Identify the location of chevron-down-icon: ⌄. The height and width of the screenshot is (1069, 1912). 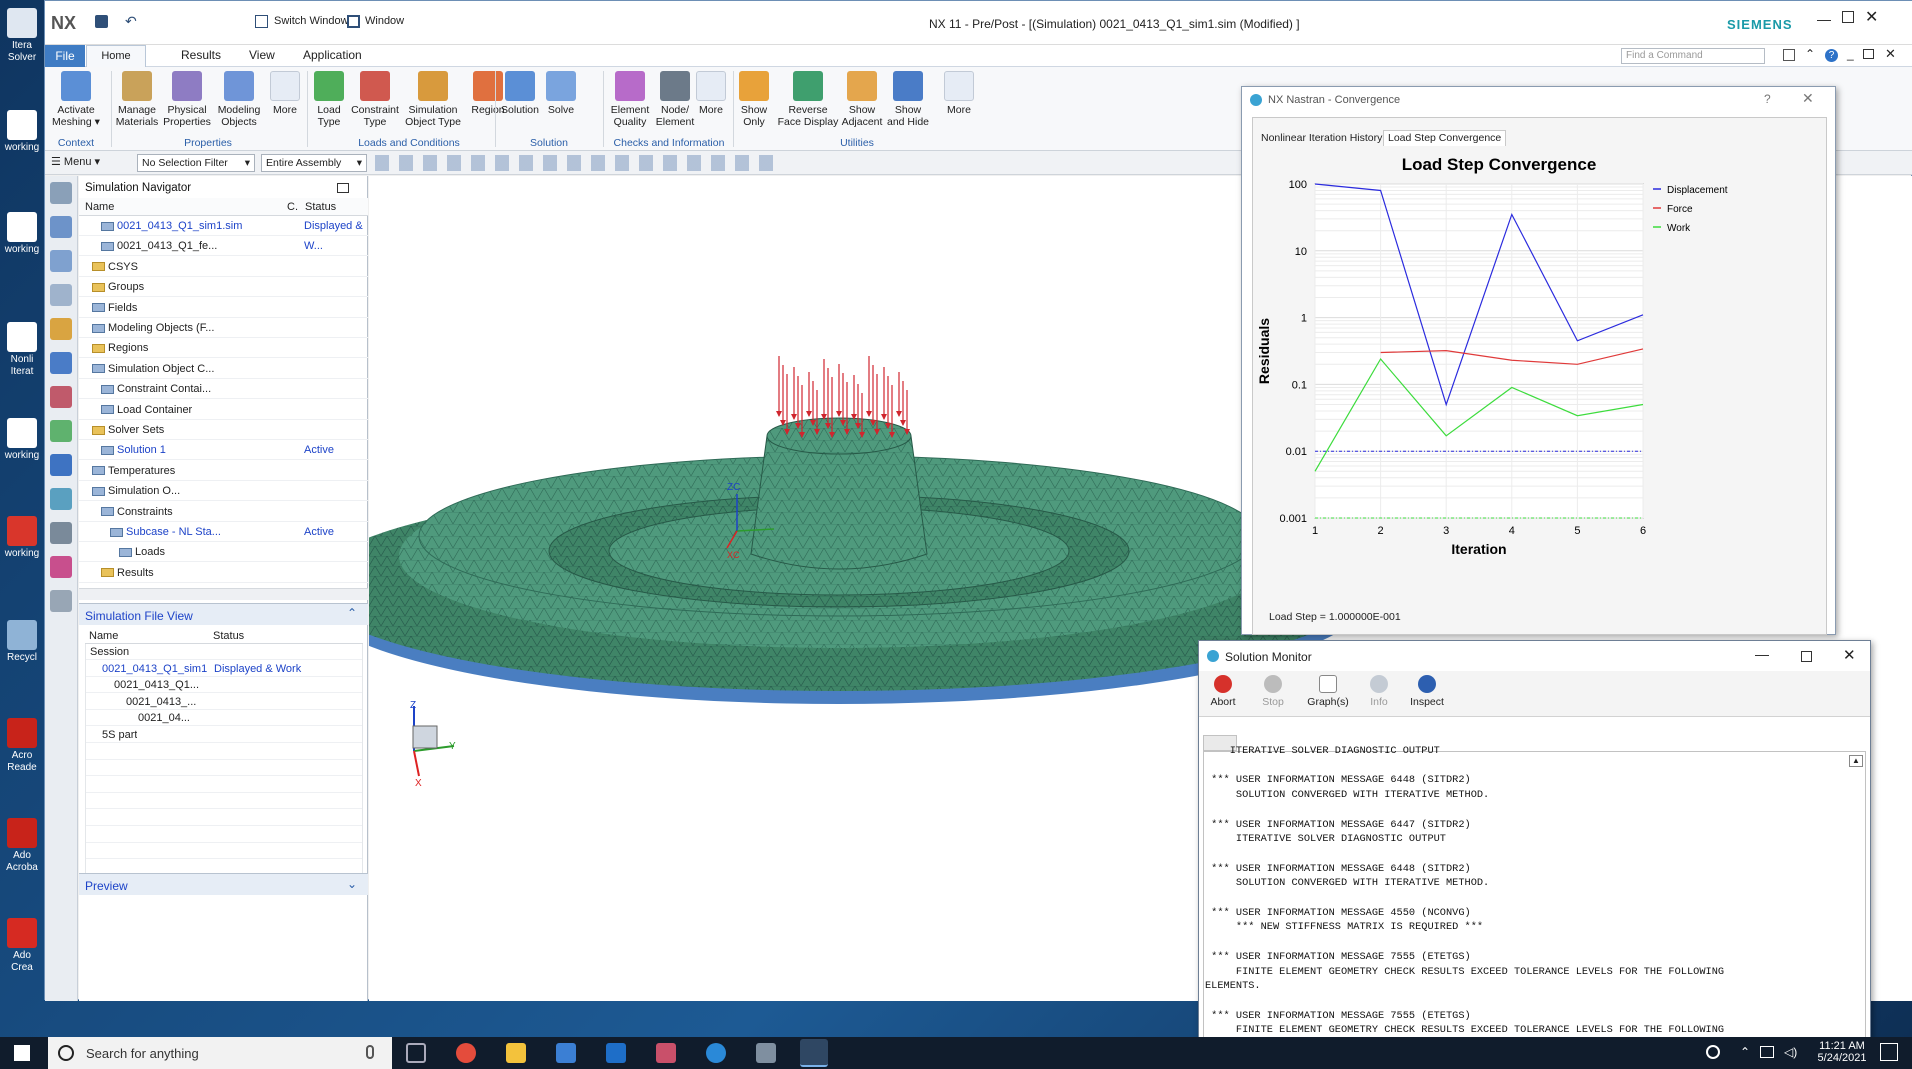
(352, 884).